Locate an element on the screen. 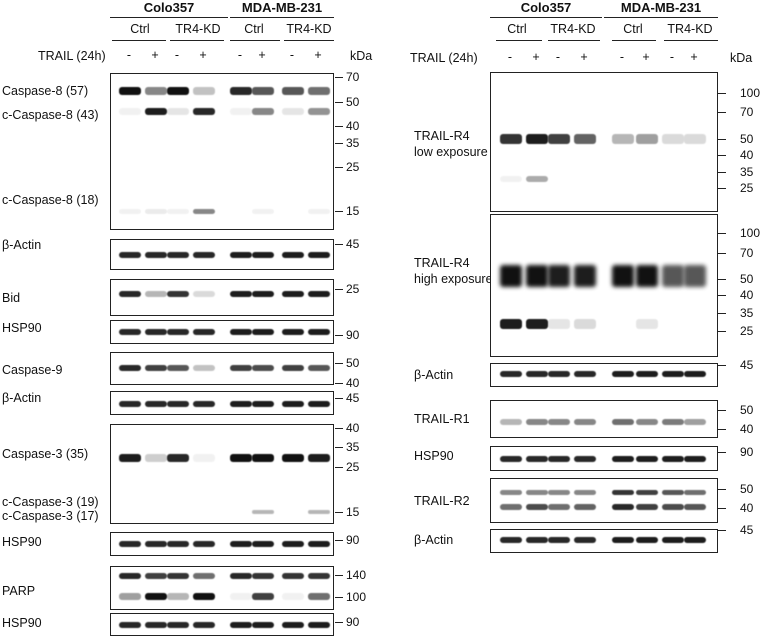 The image size is (768, 637). right-panel-7-band-row1-lane6 is located at coordinates (647, 540).